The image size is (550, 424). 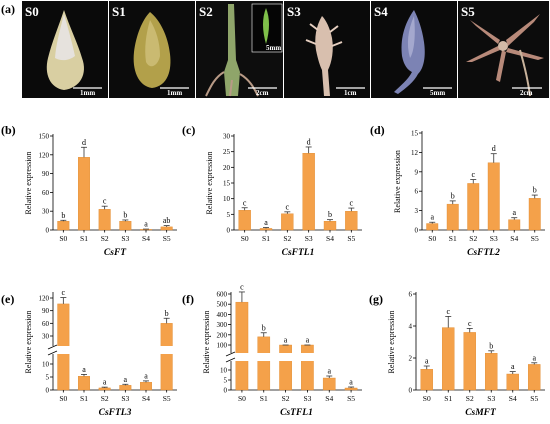 I want to click on photo-s2-label: S2, so click(x=206, y=11).